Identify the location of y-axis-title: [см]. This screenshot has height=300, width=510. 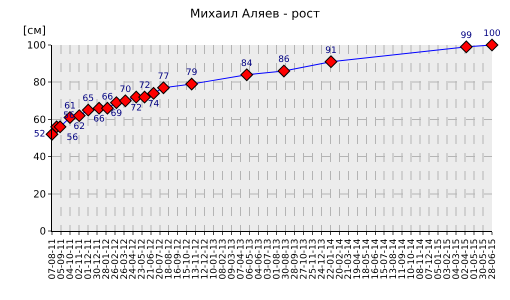
(34, 30).